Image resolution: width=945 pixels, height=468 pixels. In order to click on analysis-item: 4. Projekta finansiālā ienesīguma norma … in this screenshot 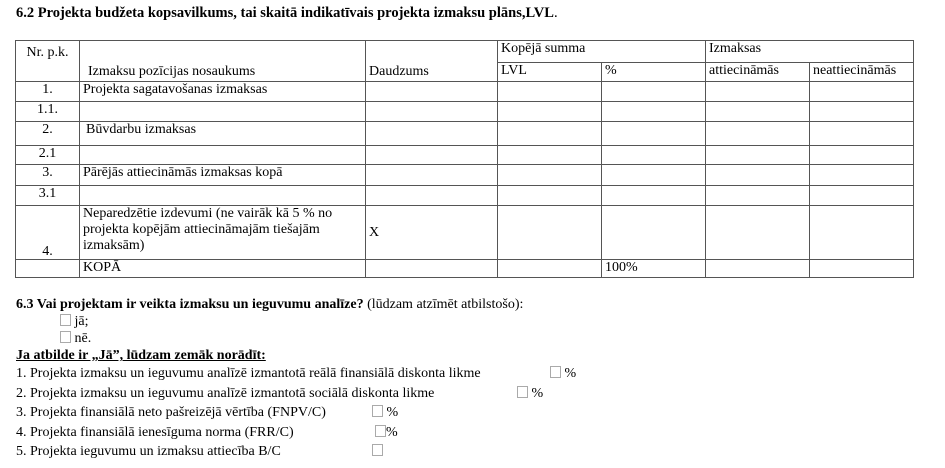, I will do `click(155, 433)`.